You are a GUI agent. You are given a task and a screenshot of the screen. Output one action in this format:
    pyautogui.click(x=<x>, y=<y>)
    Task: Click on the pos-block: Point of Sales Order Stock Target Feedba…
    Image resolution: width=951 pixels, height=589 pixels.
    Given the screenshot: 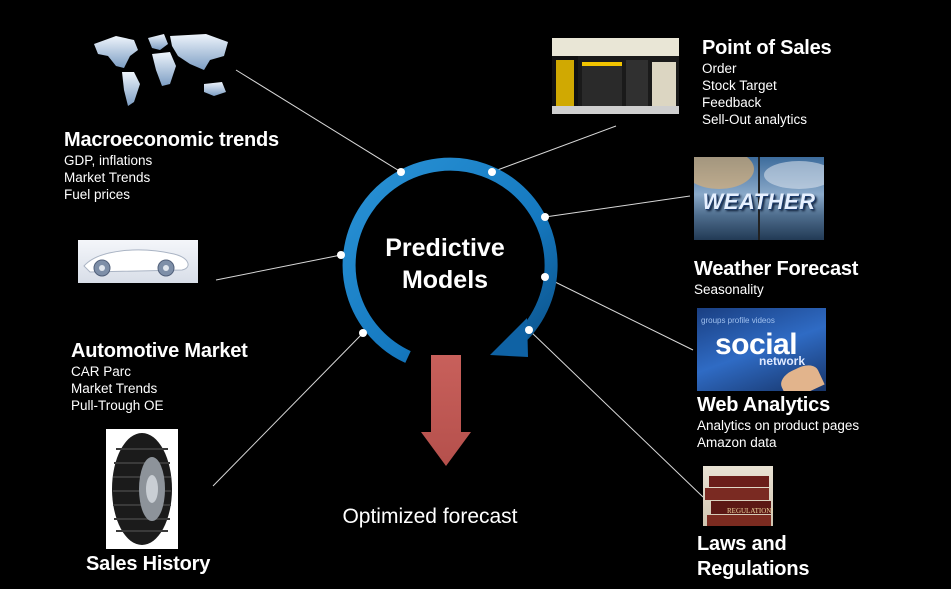 What is the action you would take?
    pyautogui.click(x=767, y=82)
    